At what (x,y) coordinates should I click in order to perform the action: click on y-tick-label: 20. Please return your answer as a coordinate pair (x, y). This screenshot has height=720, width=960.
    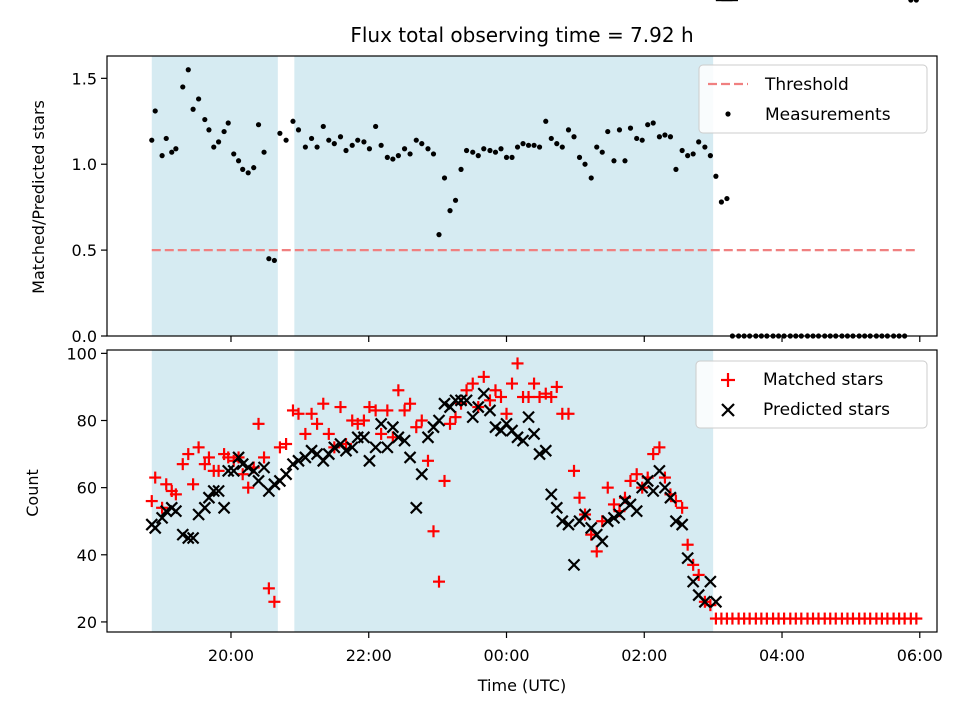
    Looking at the image, I should click on (87, 622).